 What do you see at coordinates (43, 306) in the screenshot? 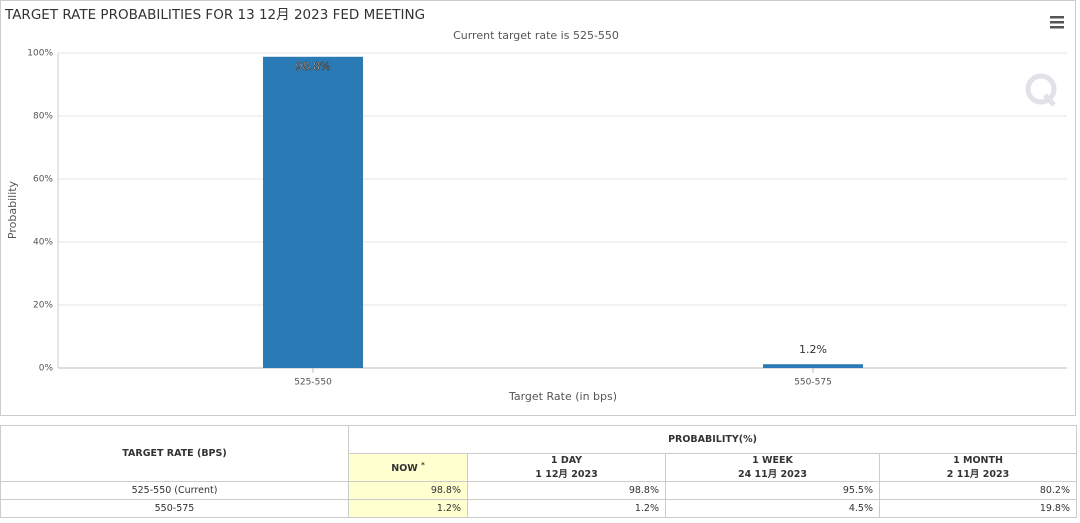
I see `y-tick-label: 20%` at bounding box center [43, 306].